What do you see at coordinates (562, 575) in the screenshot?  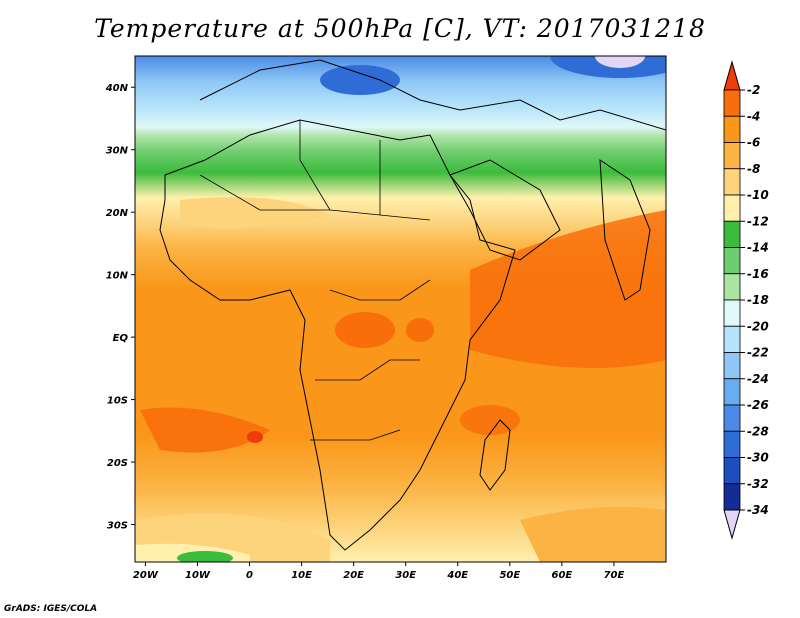 I see `x-tick-label: 60E` at bounding box center [562, 575].